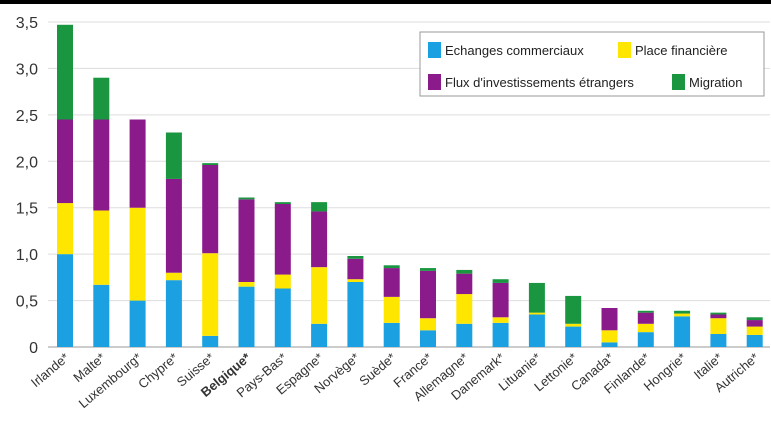  I want to click on y-tick-label: 0,5, so click(27, 302).